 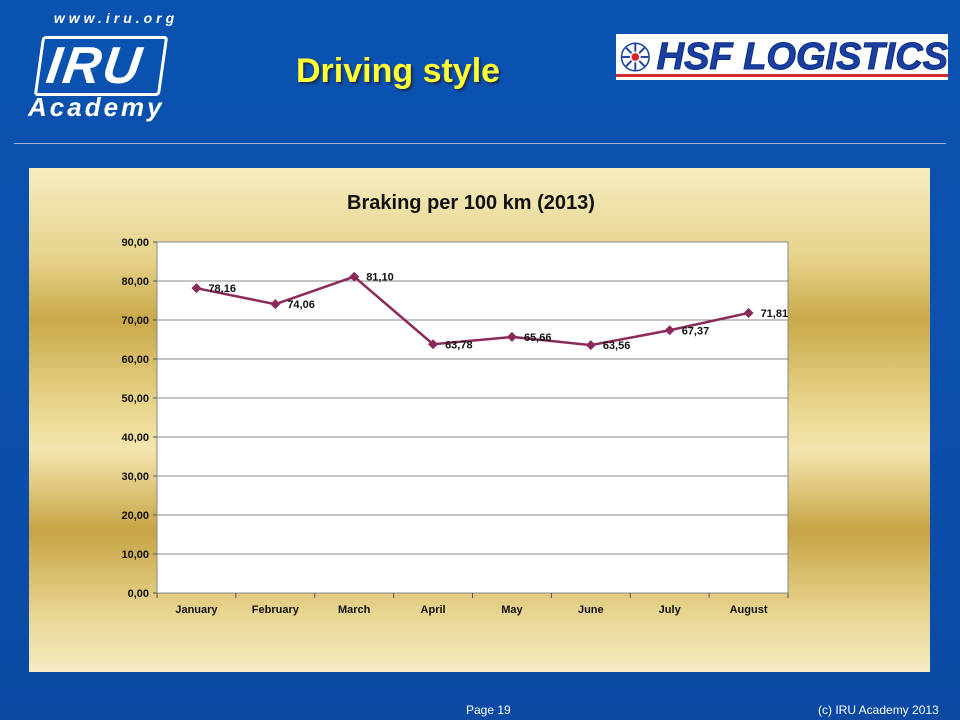 I want to click on data-label: 71,81, so click(x=775, y=314).